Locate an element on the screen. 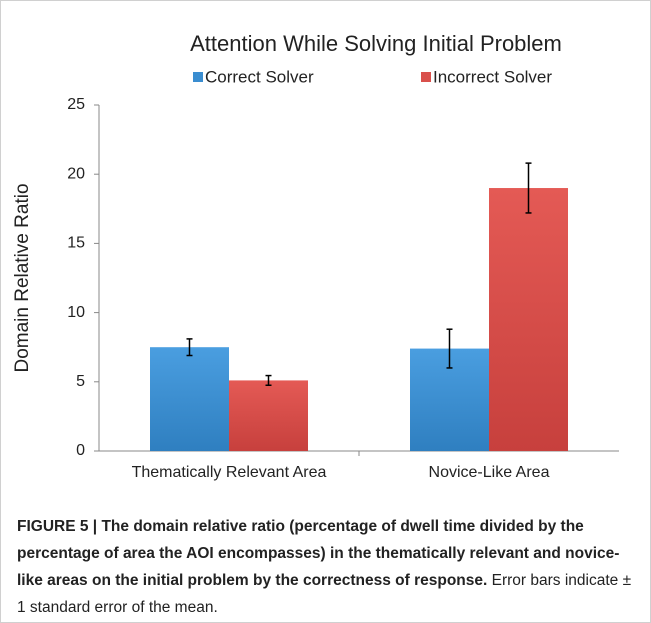  legend-label: Correct Solver is located at coordinates (259, 76).